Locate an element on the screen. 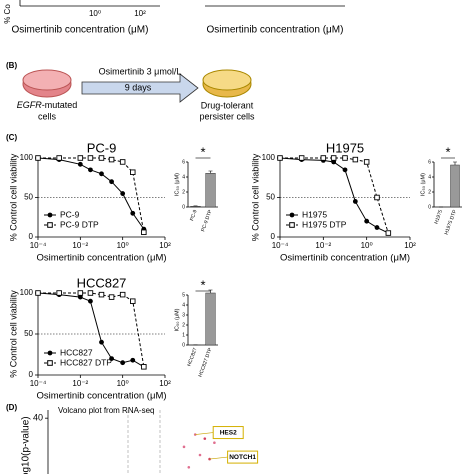 The height and width of the screenshot is (474, 474). x-tick-label: H1975 is located at coordinates (438, 217).